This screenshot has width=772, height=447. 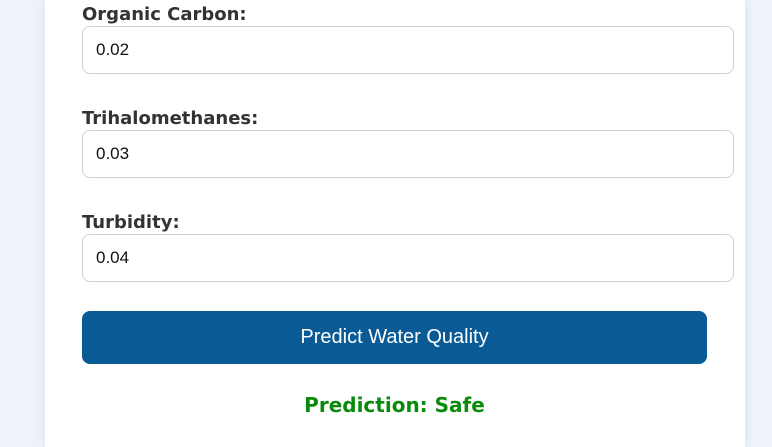 I want to click on turbidity-label: Turbidity:, so click(x=131, y=222).